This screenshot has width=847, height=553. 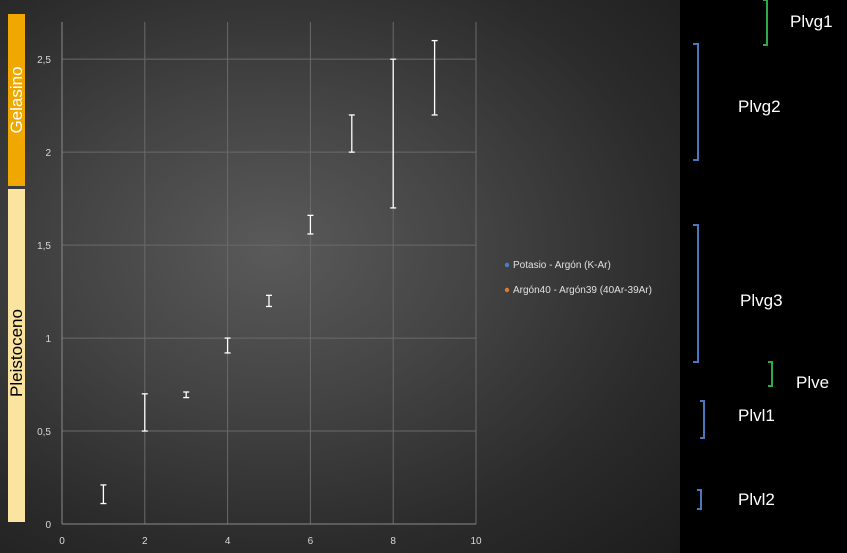 What do you see at coordinates (228, 541) in the screenshot?
I see `x-tick-label: 4` at bounding box center [228, 541].